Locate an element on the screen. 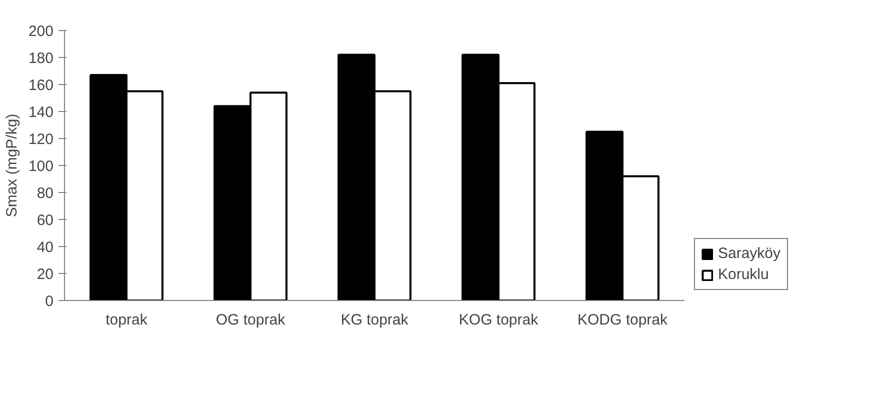 The width and height of the screenshot is (875, 420). legend-label: Sarayköy is located at coordinates (749, 253).